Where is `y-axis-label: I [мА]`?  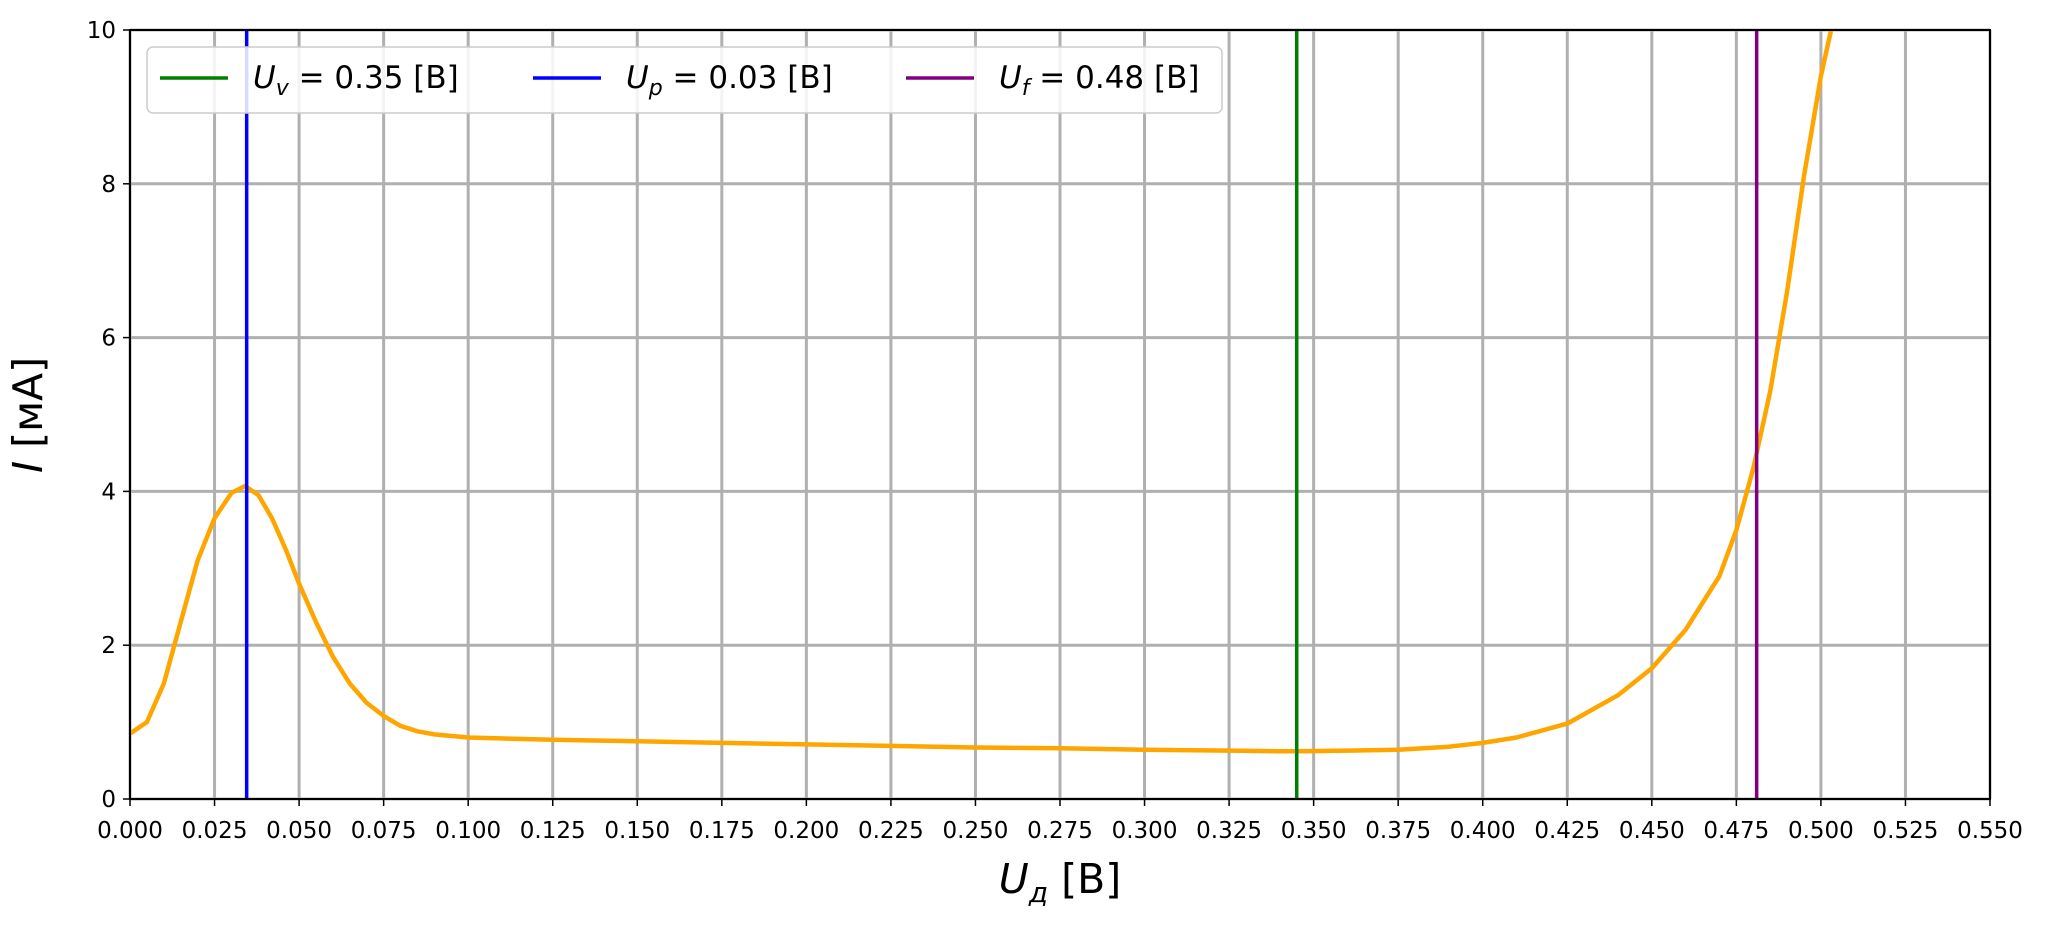 y-axis-label: I [мА] is located at coordinates (28, 415).